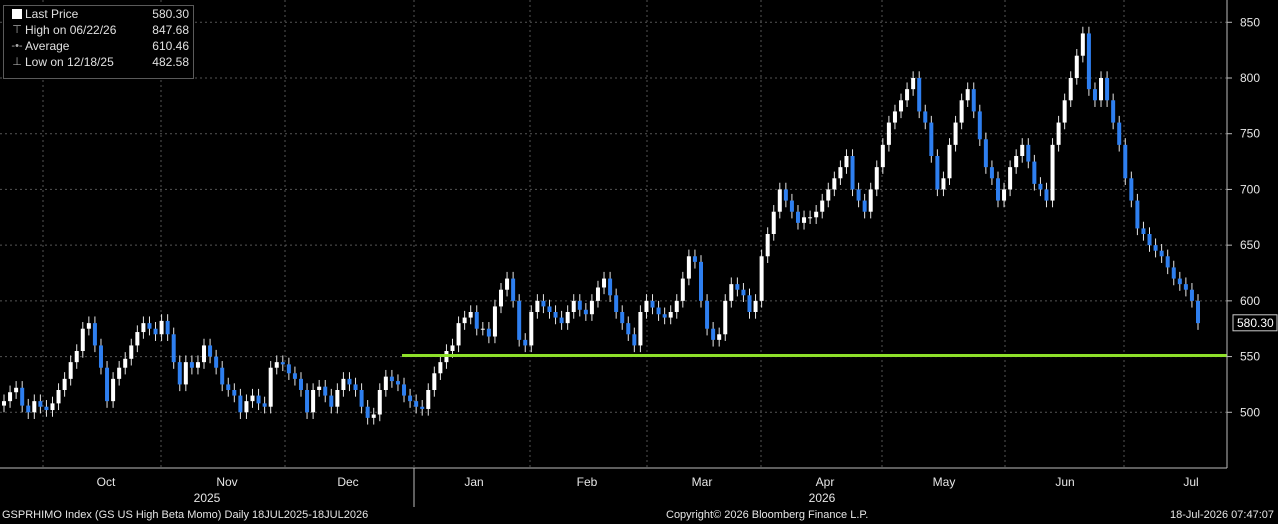  What do you see at coordinates (17, 14) in the screenshot?
I see `legend-square-icon` at bounding box center [17, 14].